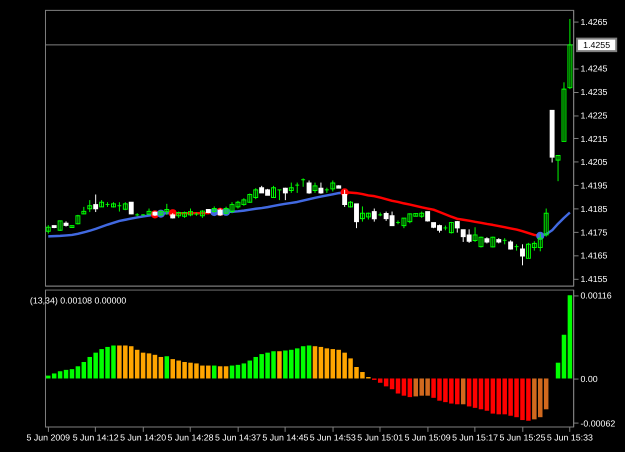 This screenshot has height=469, width=625. What do you see at coordinates (594, 139) in the screenshot?
I see `y-tick-label: 1.4215` at bounding box center [594, 139].